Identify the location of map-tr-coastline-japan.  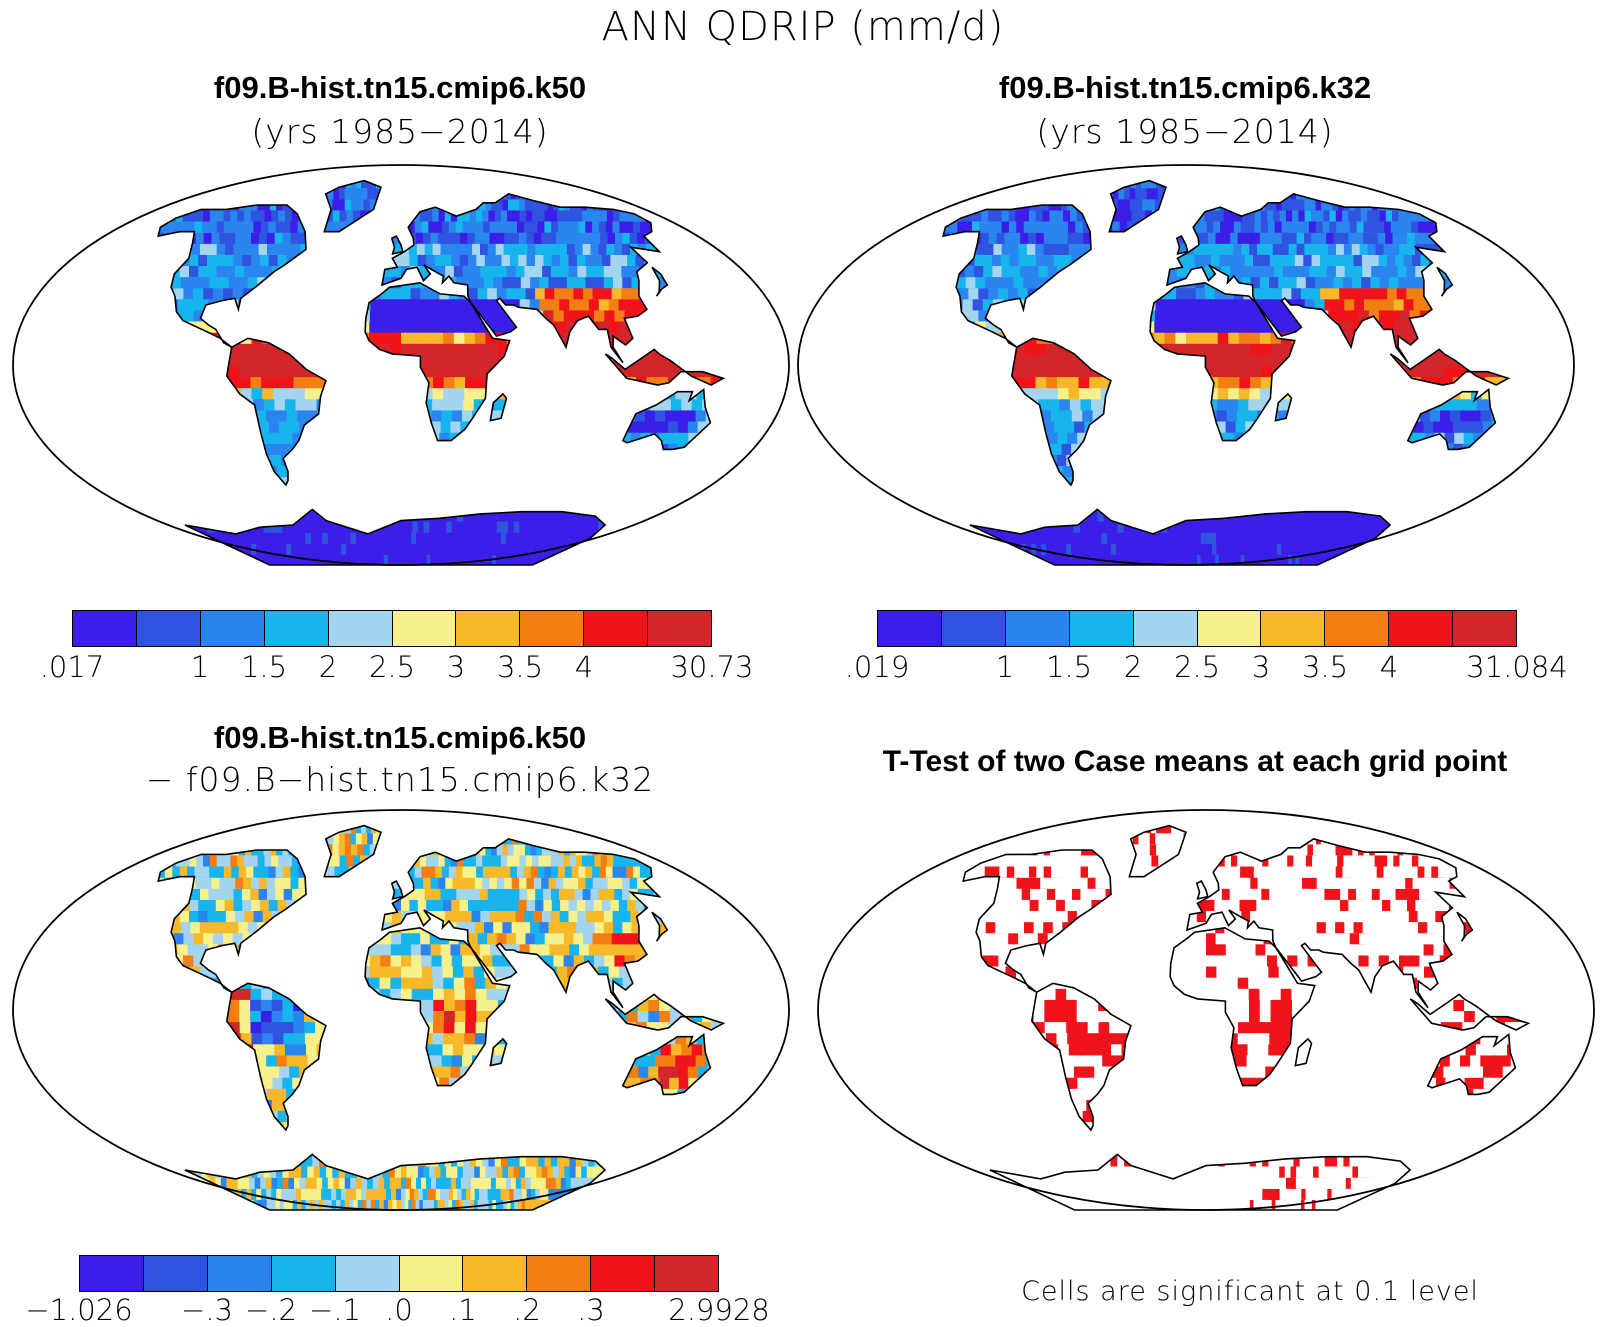
(1445, 281).